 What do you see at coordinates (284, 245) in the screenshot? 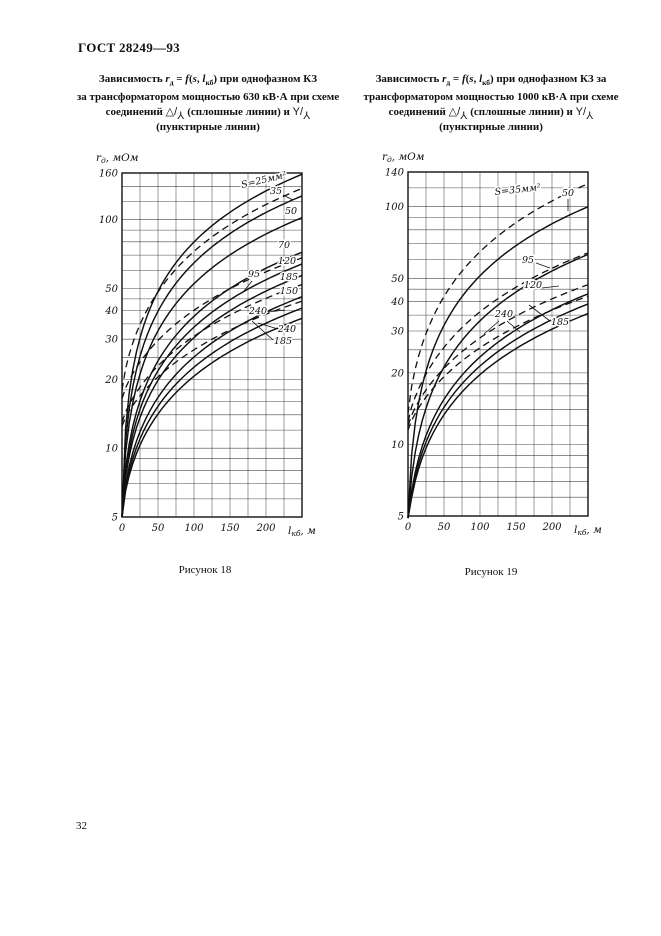
I see `curve-label: 70` at bounding box center [284, 245].